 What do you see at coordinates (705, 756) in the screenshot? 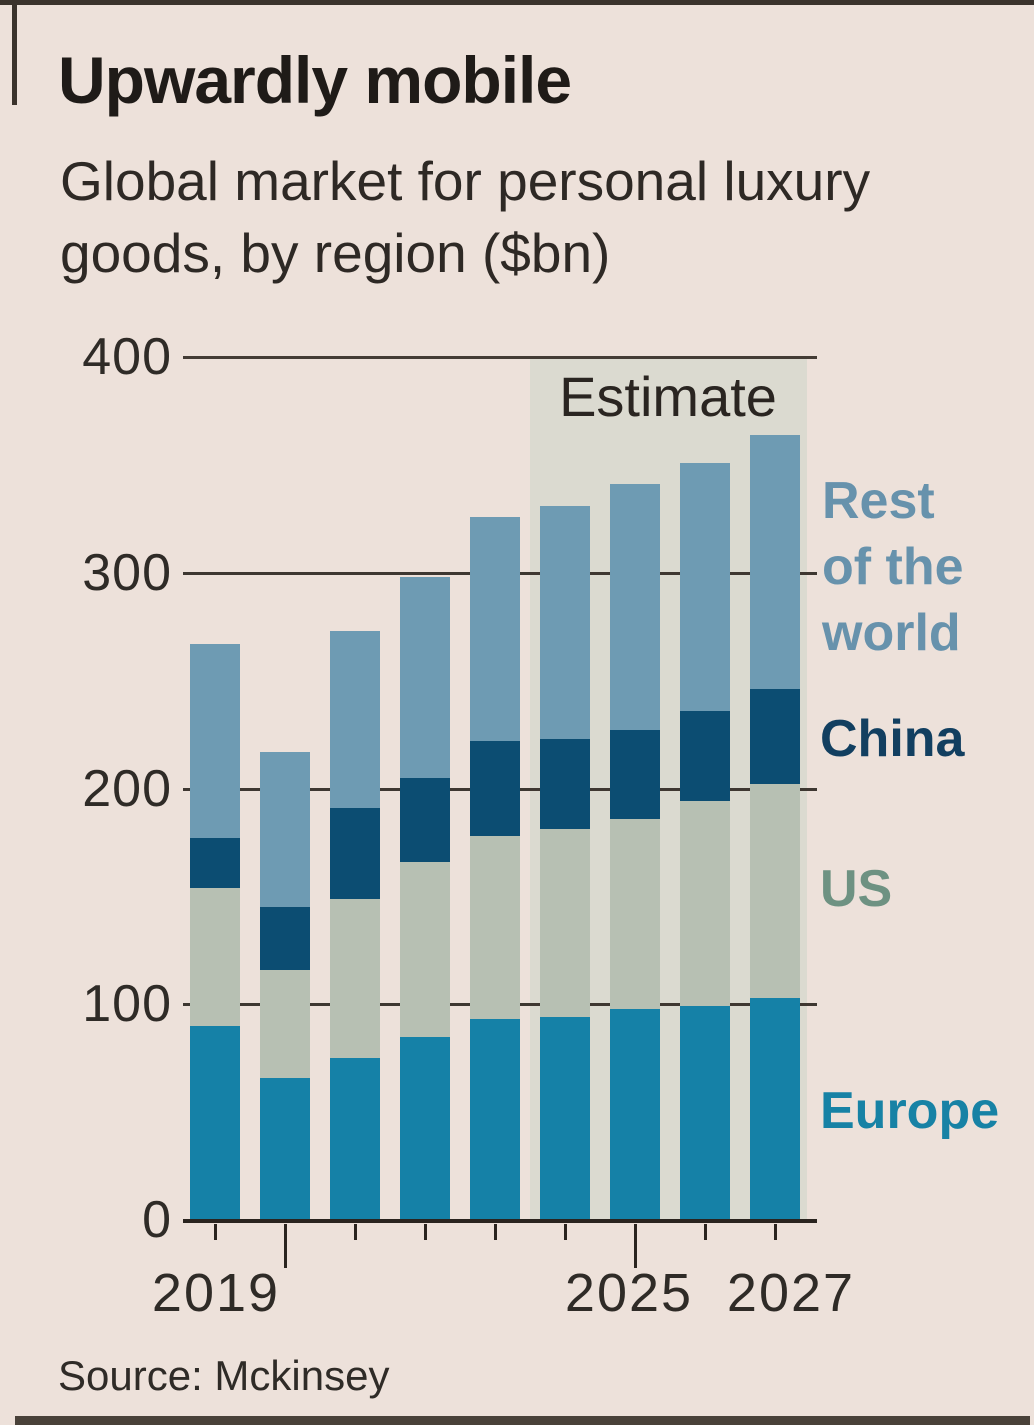
I see `bar-segment-china-2026` at bounding box center [705, 756].